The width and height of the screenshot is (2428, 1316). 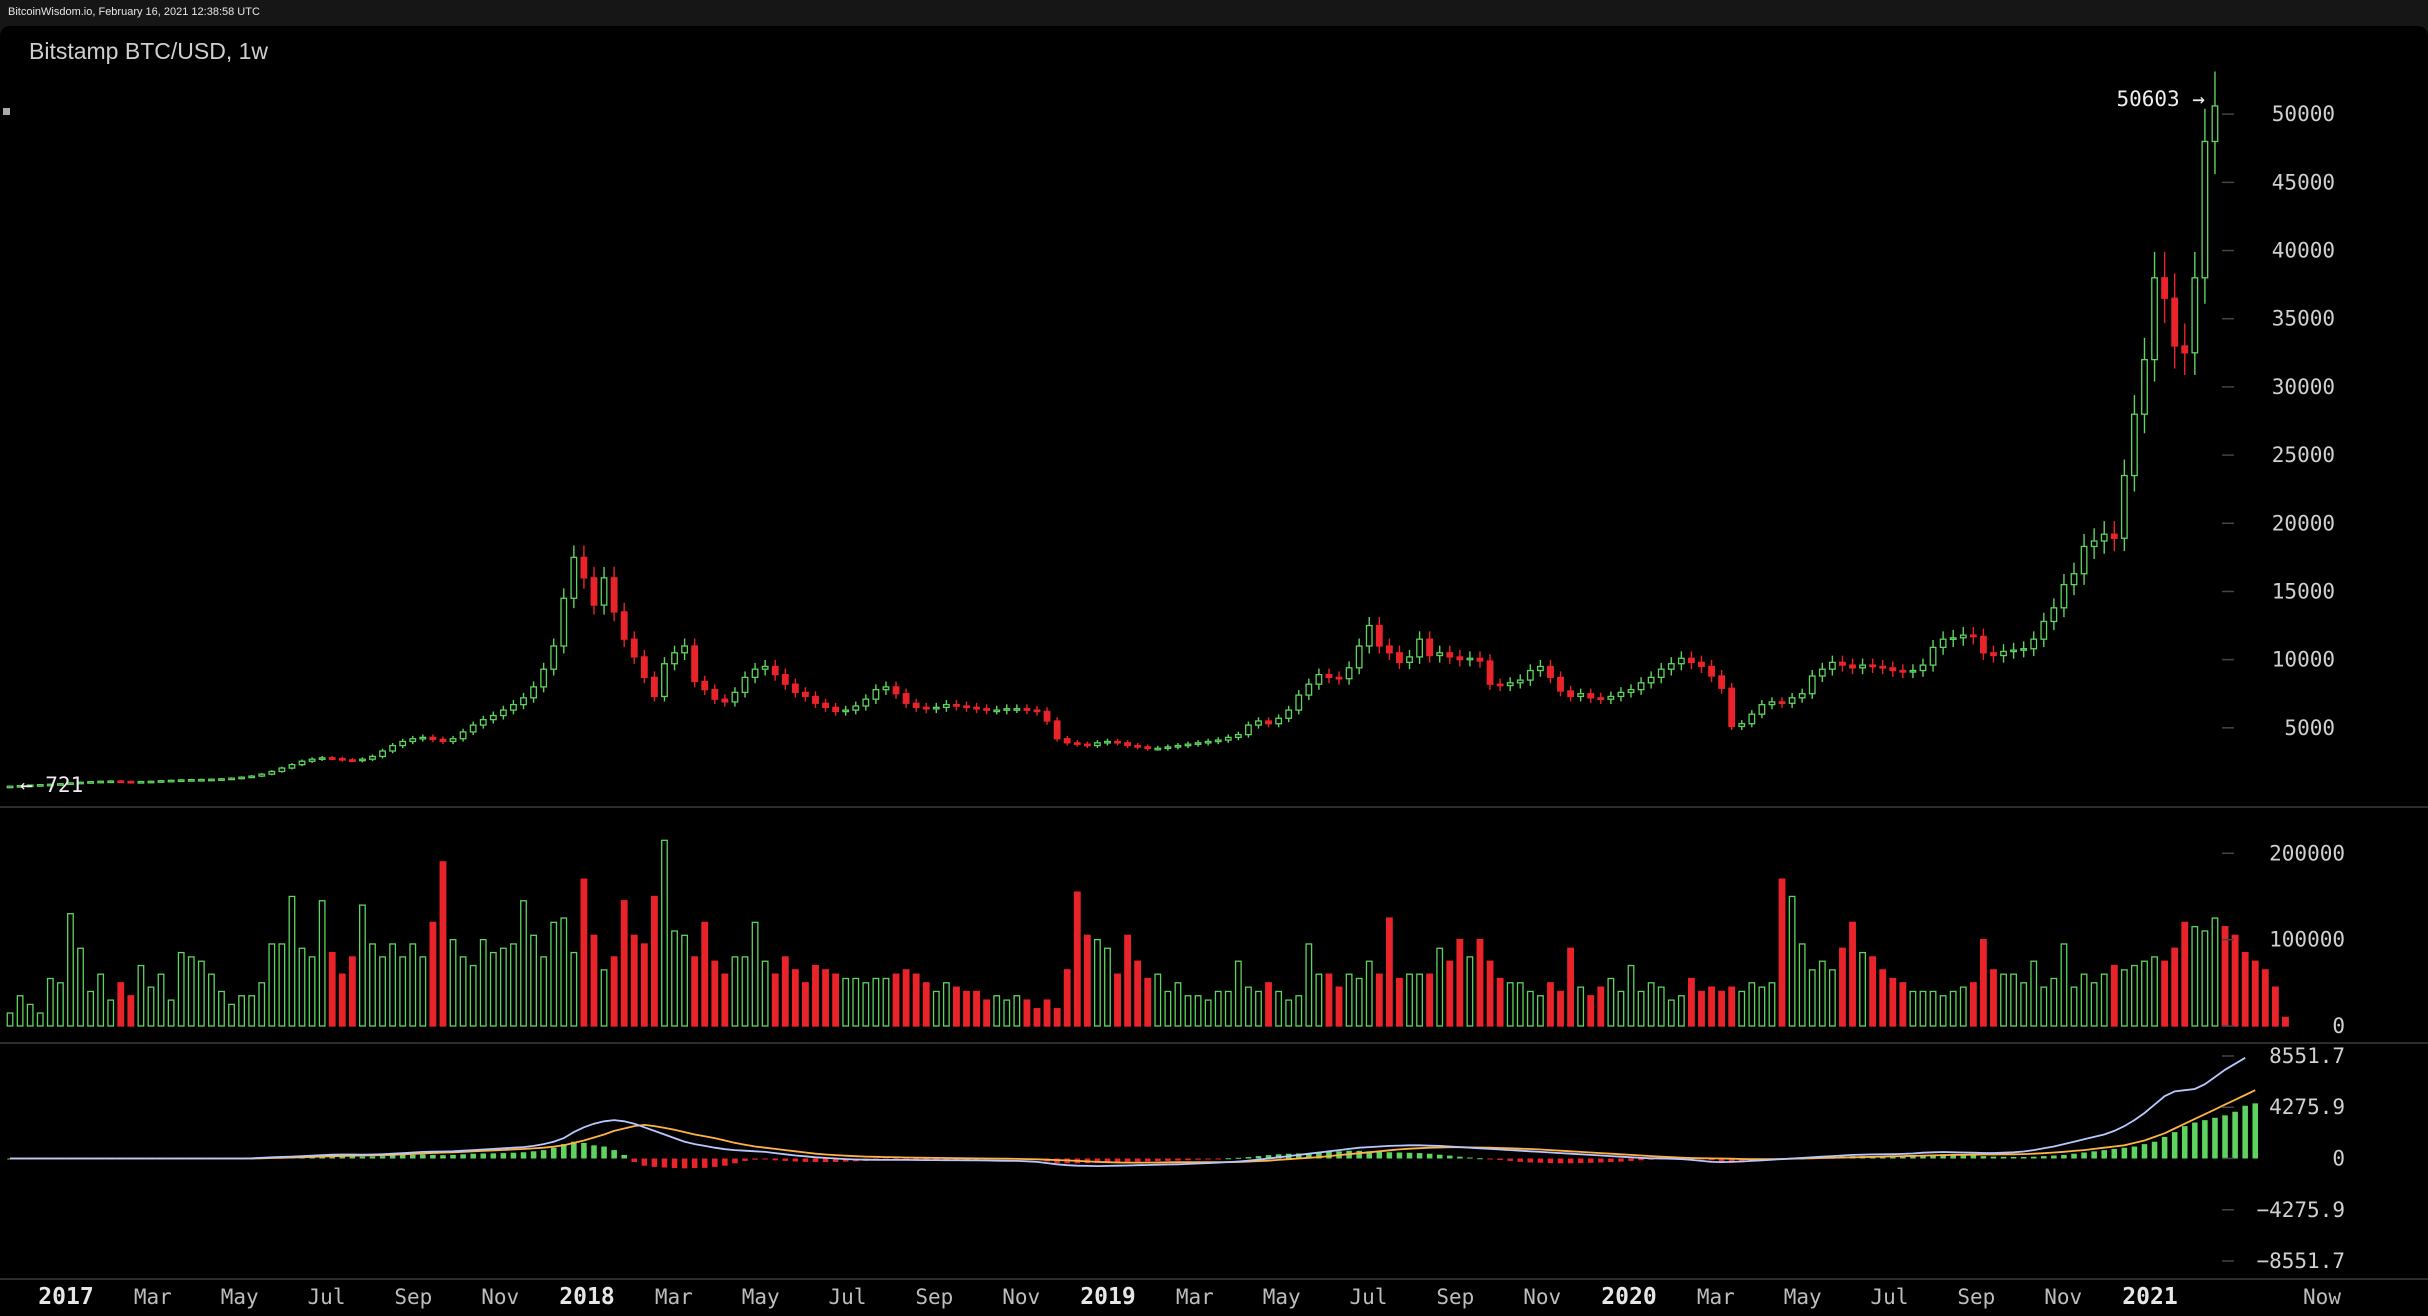 I want to click on volume-axis-label: 200000, so click(x=2307, y=853).